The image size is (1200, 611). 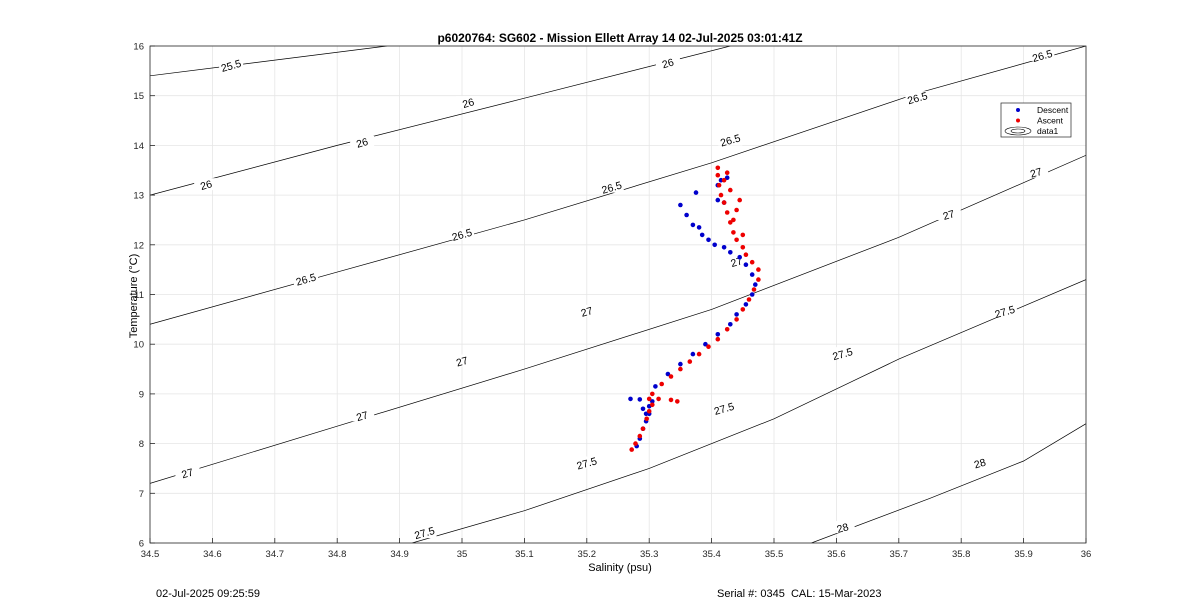 I want to click on y-tick-label: 8, so click(x=141, y=444).